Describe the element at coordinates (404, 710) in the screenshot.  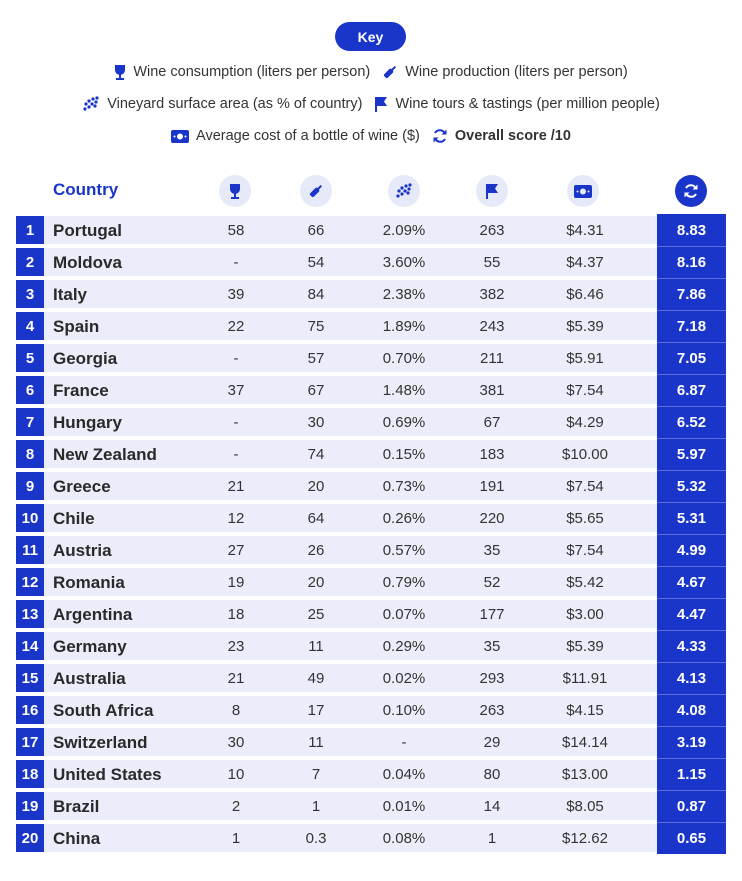
I see `vineyard-cell: 0.10%` at that location.